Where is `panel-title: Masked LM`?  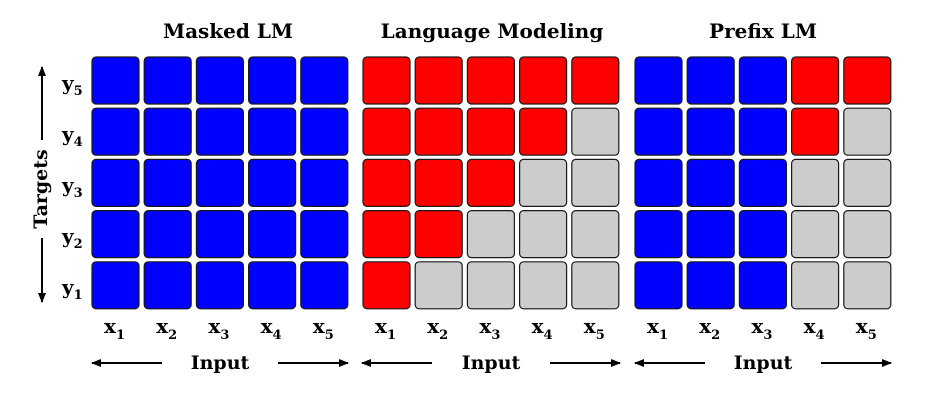
panel-title: Masked LM is located at coordinates (228, 31).